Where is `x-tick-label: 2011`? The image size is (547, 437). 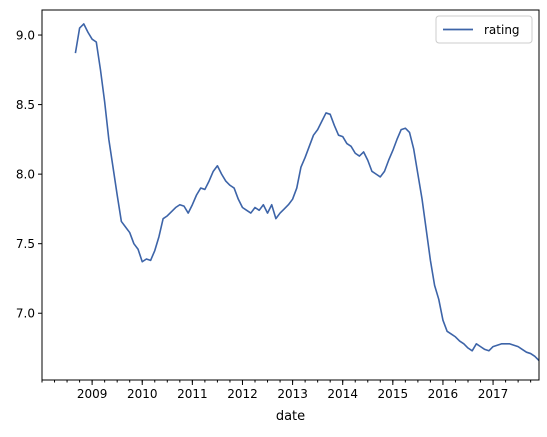
x-tick-label: 2011 is located at coordinates (192, 394).